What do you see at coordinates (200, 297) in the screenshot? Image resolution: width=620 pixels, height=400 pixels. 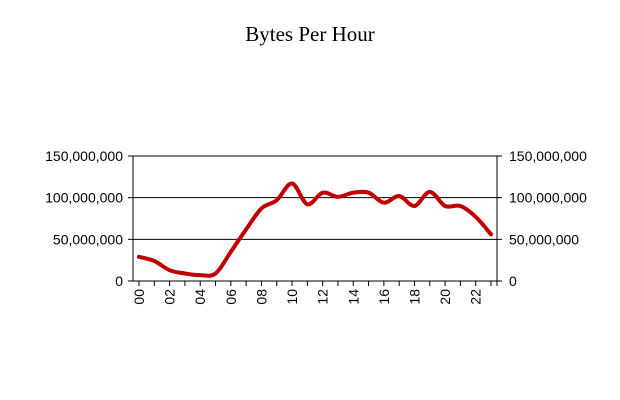 I see `x-tick-label: 04` at bounding box center [200, 297].